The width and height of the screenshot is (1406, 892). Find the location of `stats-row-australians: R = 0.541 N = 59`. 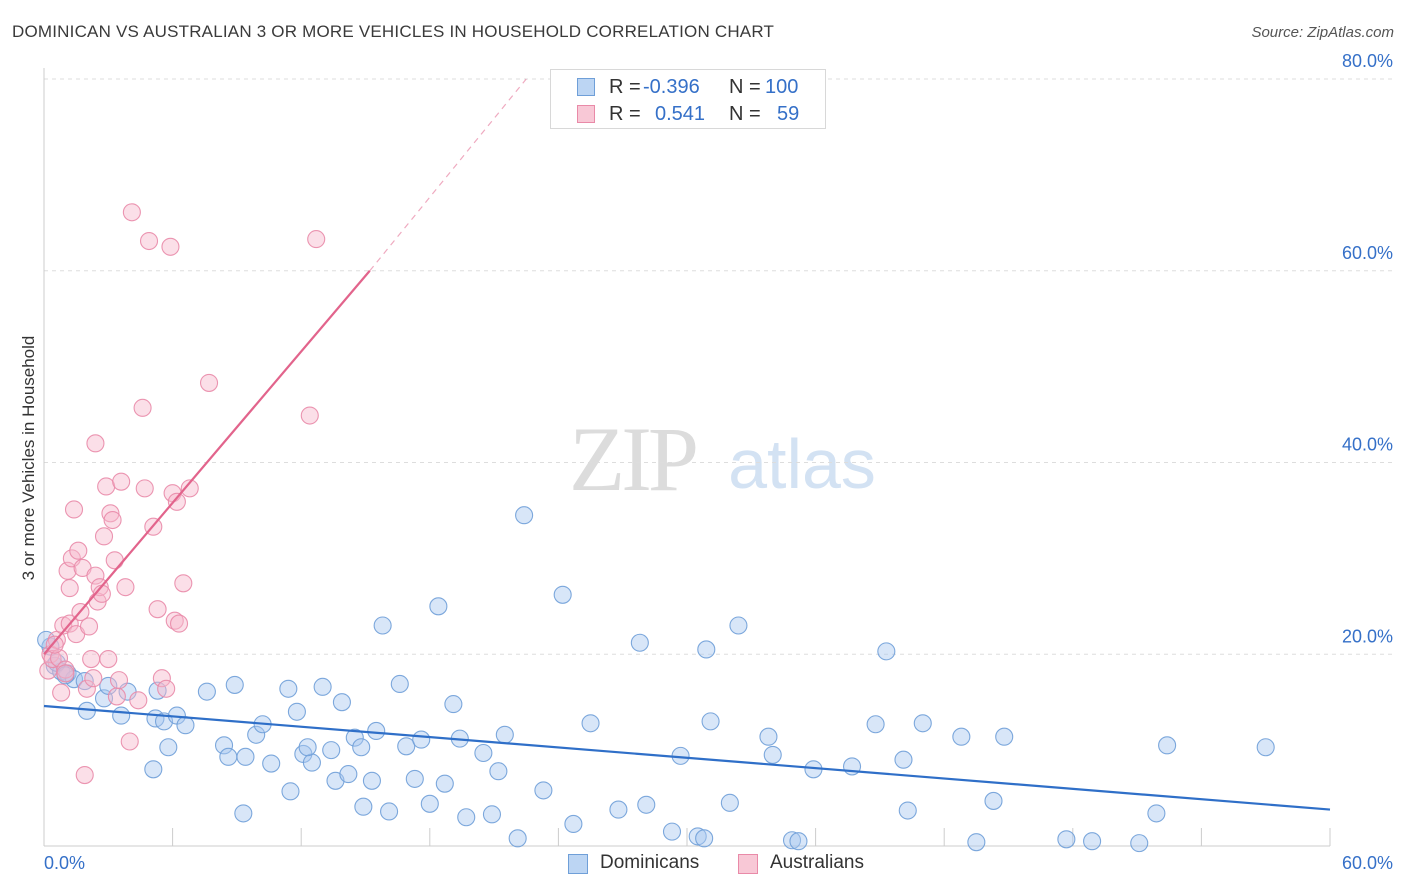

stats-row-australians: R = 0.541 N = 59 is located at coordinates (688, 114).